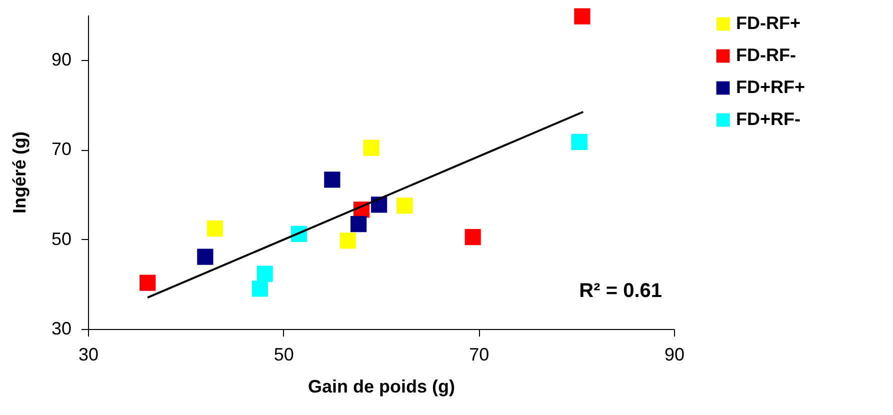 Image resolution: width=893 pixels, height=415 pixels. Describe the element at coordinates (768, 23) in the screenshot. I see `legend-label: FD-RF+` at that location.